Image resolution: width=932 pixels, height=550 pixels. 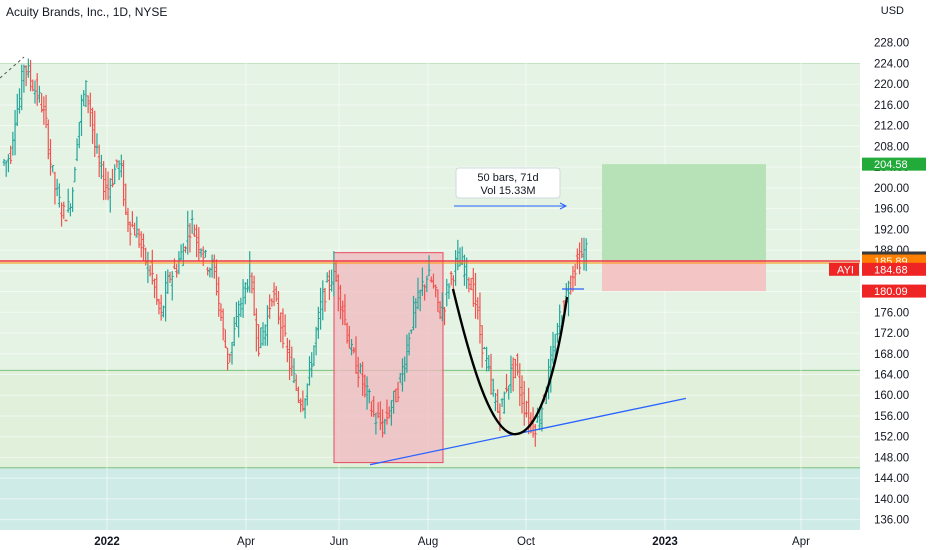 I want to click on cup-curve, so click(x=510, y=362).